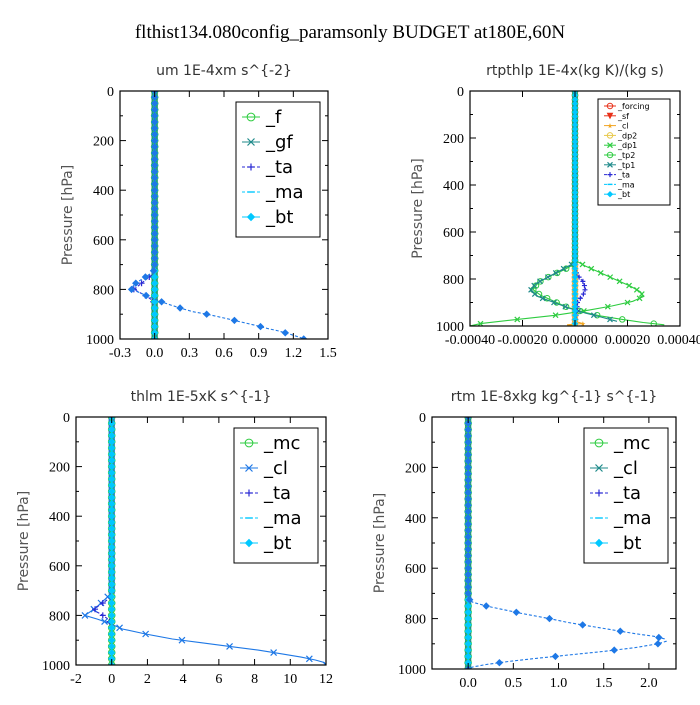  I want to click on x-tick-label: 0.3, so click(190, 353).